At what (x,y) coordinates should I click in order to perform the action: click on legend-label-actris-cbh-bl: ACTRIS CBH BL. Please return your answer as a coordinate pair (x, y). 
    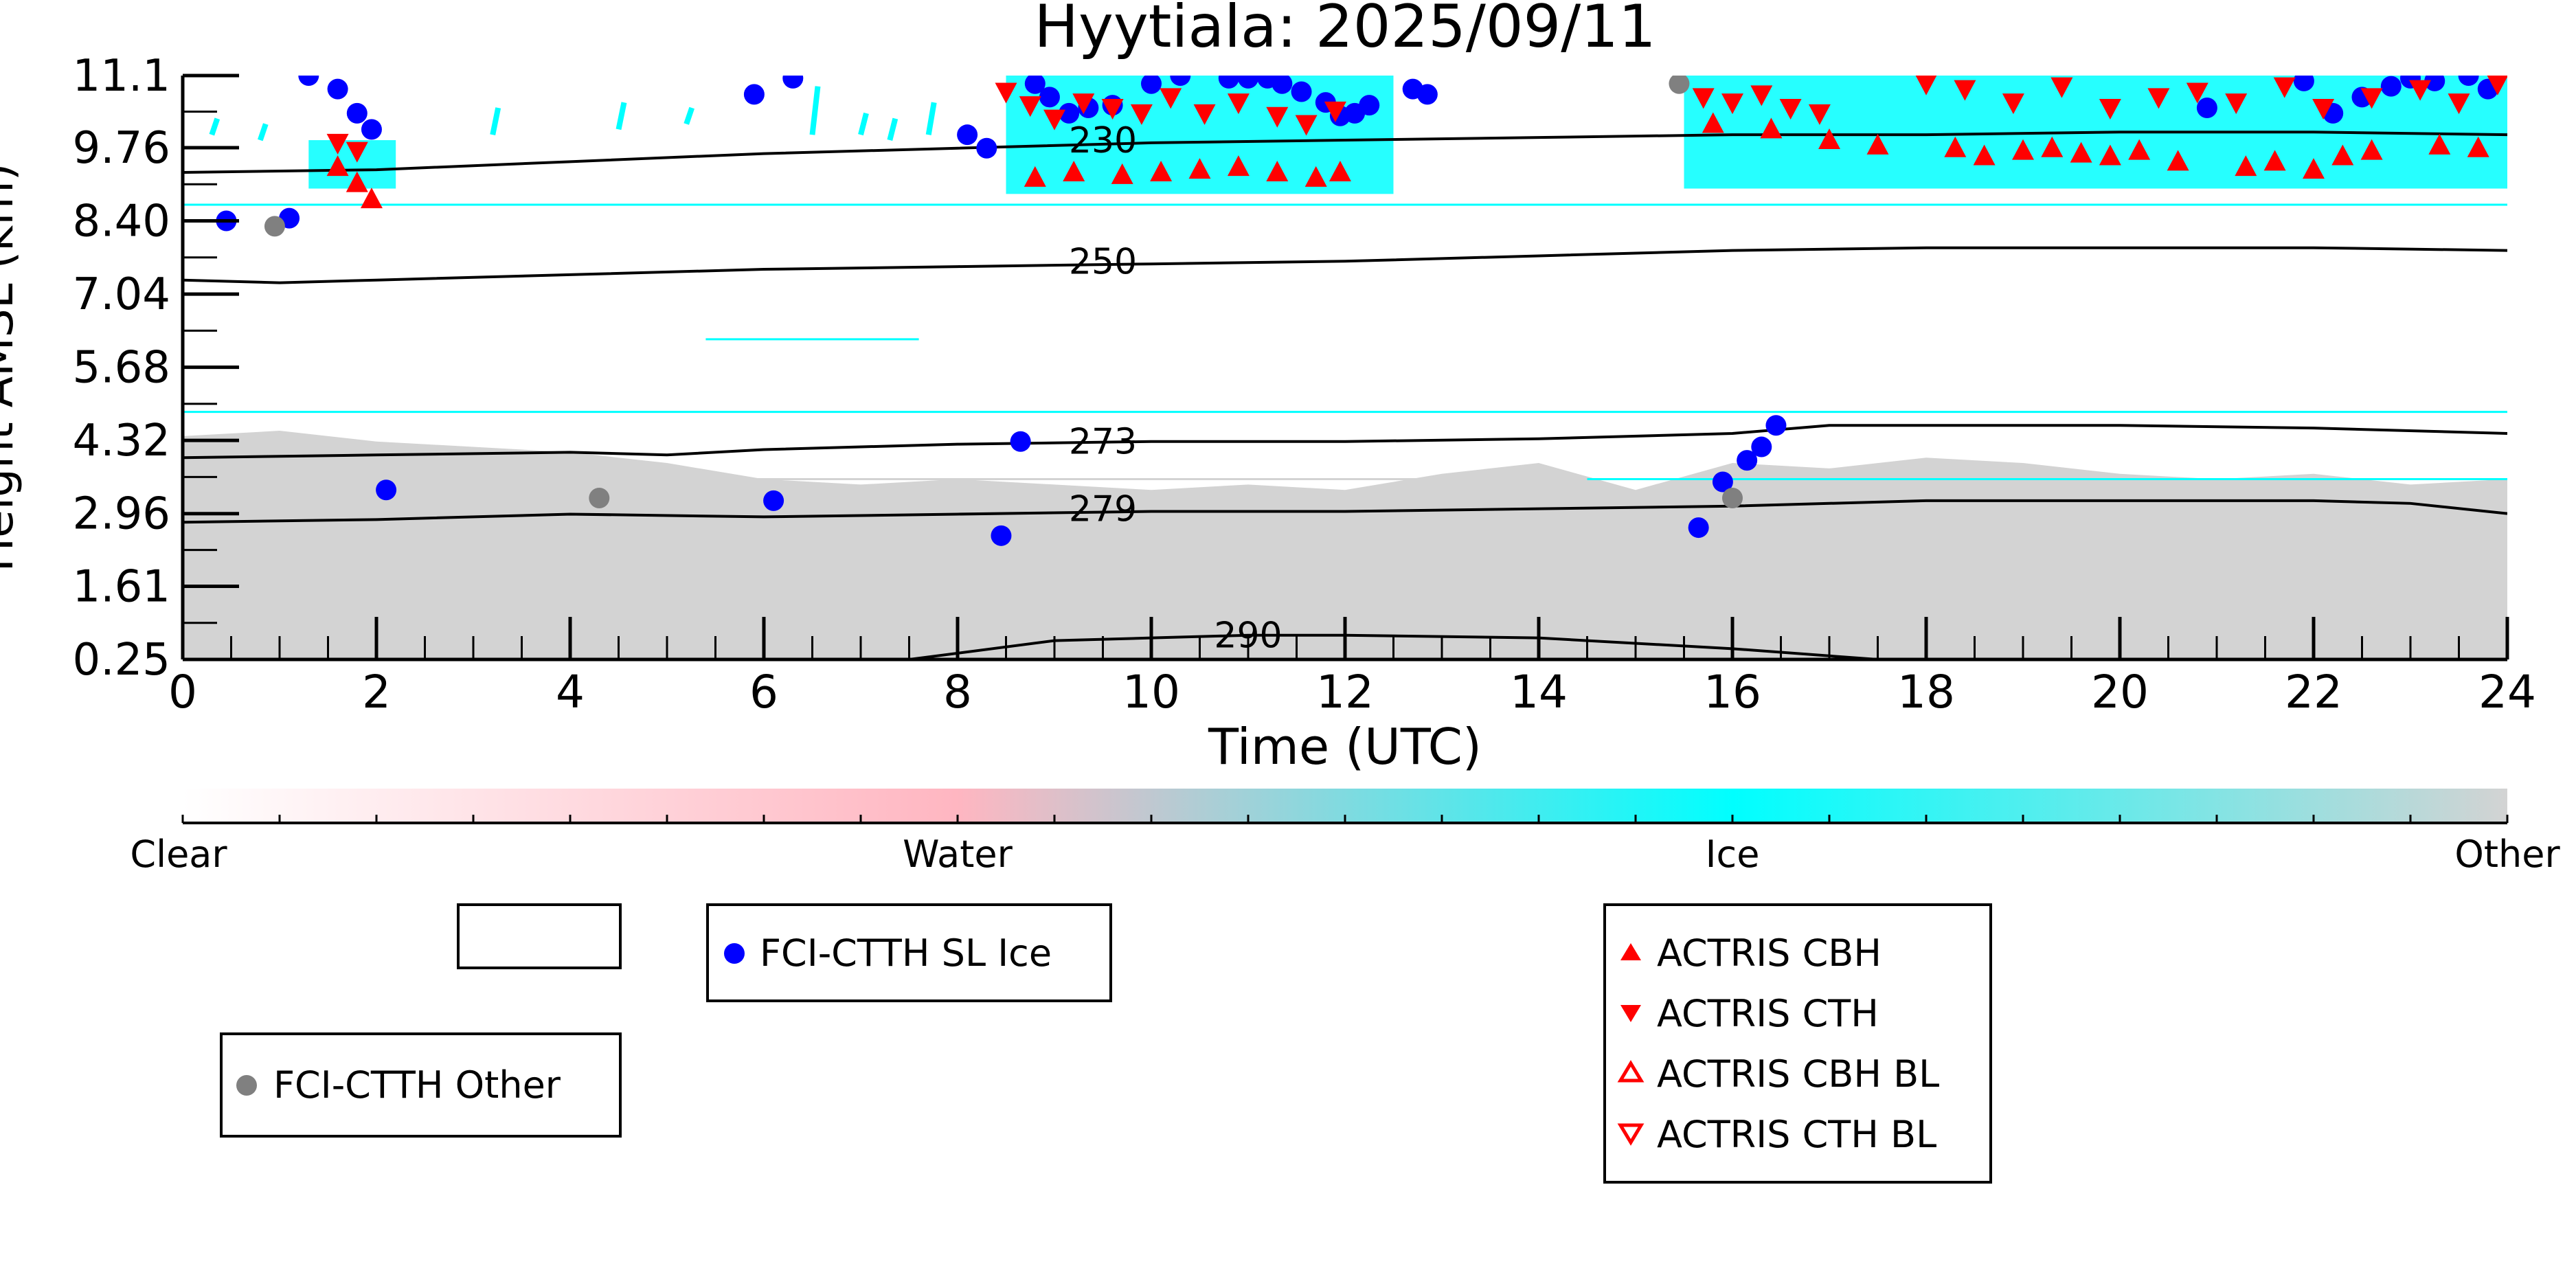
    Looking at the image, I should click on (1798, 1074).